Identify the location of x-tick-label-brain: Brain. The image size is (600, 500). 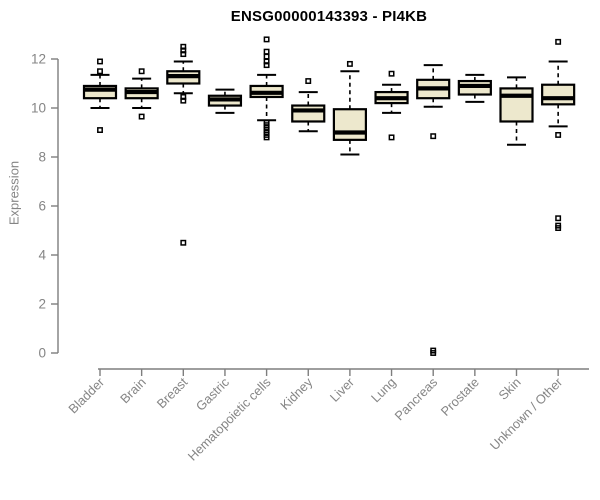
(133, 391).